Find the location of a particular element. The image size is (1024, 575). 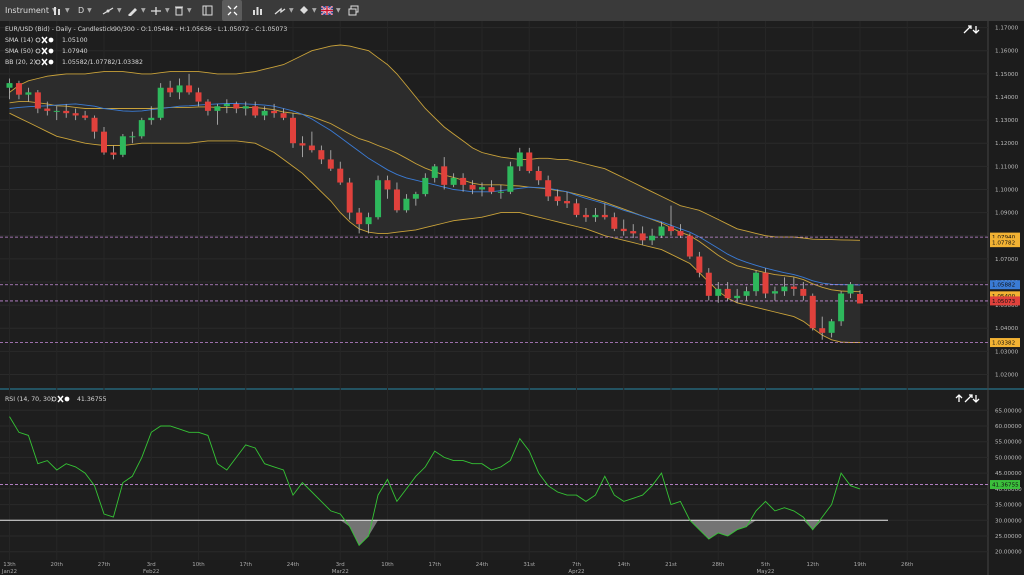

bb-controls is located at coordinates (44, 62).